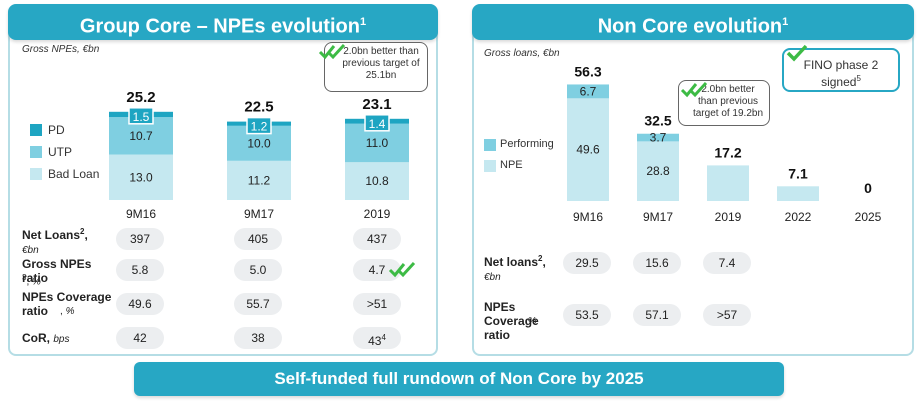  What do you see at coordinates (727, 152) in the screenshot?
I see `total-2019: 17.2` at bounding box center [727, 152].